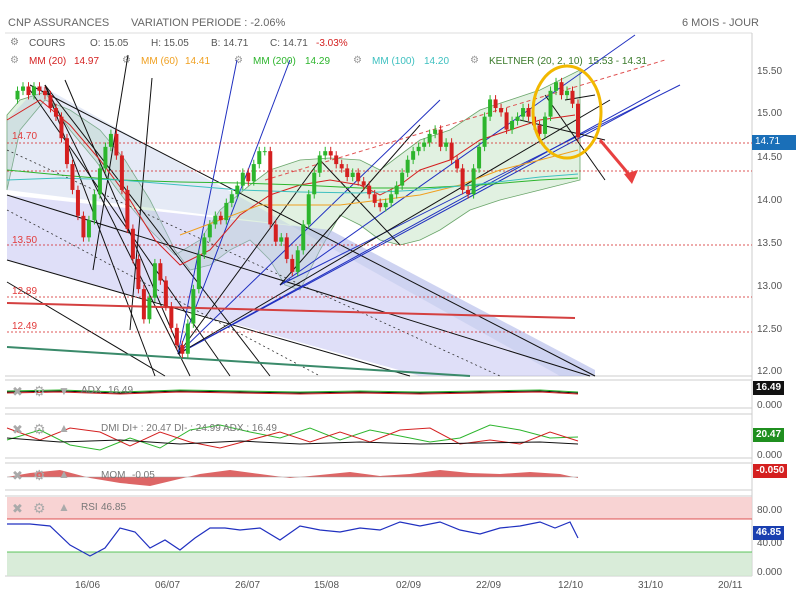 The width and height of the screenshot is (797, 602). What do you see at coordinates (769, 435) in the screenshot?
I see `dmi-badge: 20.47` at bounding box center [769, 435].